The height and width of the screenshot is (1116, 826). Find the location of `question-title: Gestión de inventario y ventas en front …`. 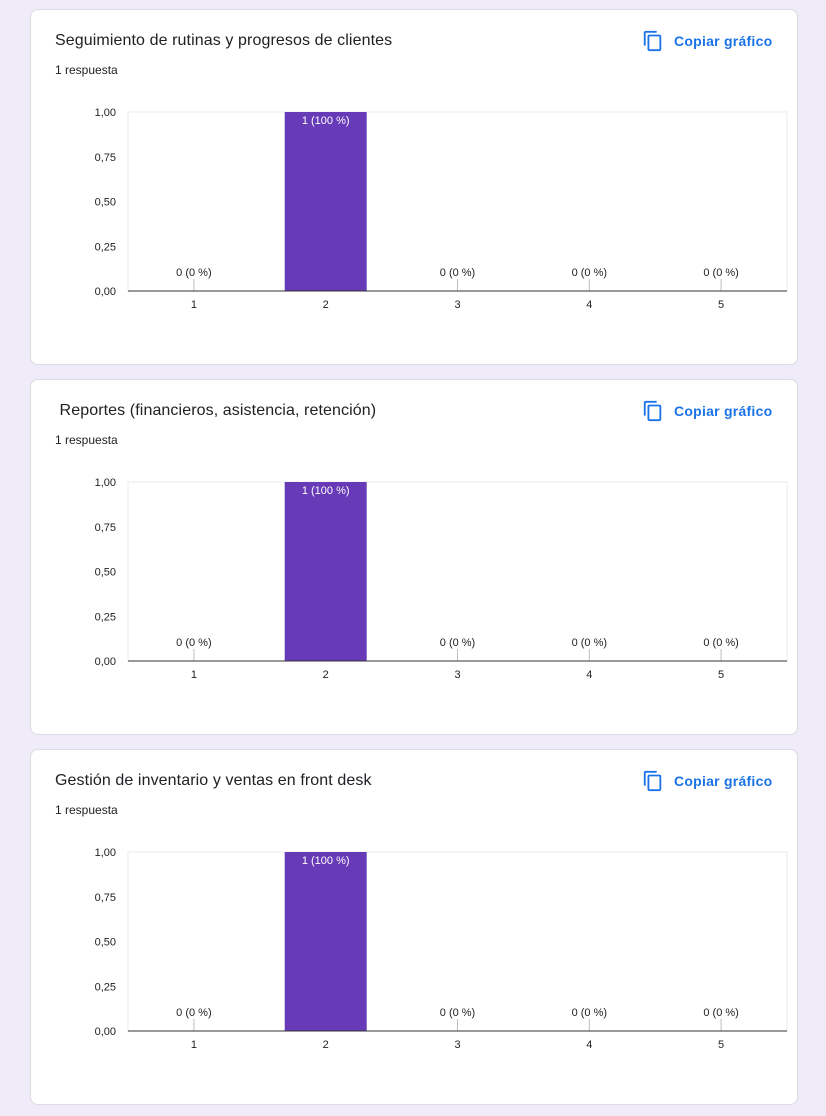

question-title: Gestión de inventario y ventas en front … is located at coordinates (213, 780).